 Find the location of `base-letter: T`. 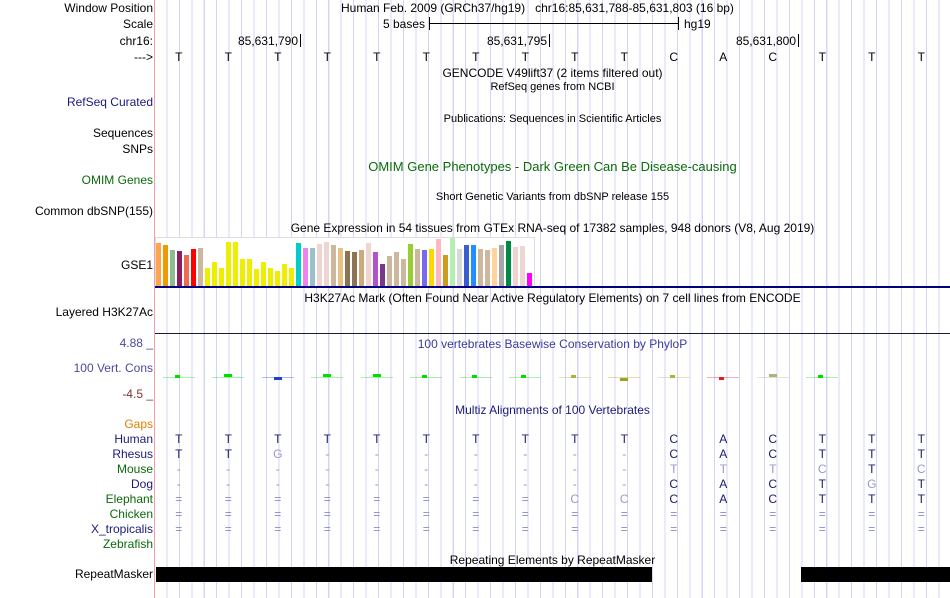

base-letter: T is located at coordinates (575, 57).